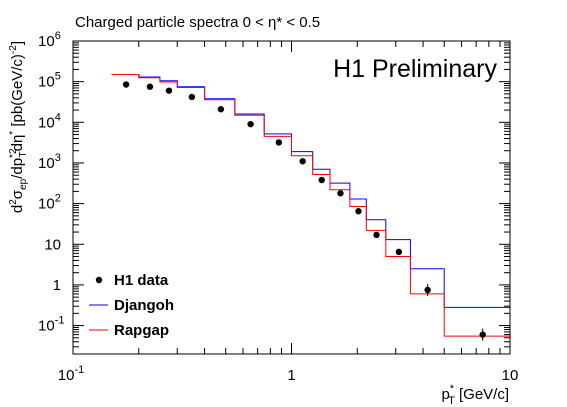 This screenshot has height=407, width=567. I want to click on legend-label: Rapgap, so click(141, 330).